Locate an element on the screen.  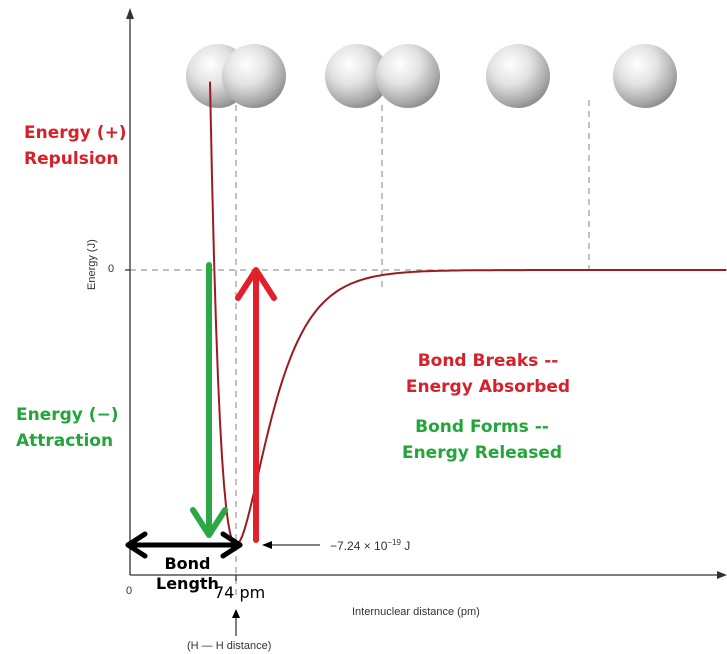
minimum-energy-exponent: −19 is located at coordinates (394, 542).